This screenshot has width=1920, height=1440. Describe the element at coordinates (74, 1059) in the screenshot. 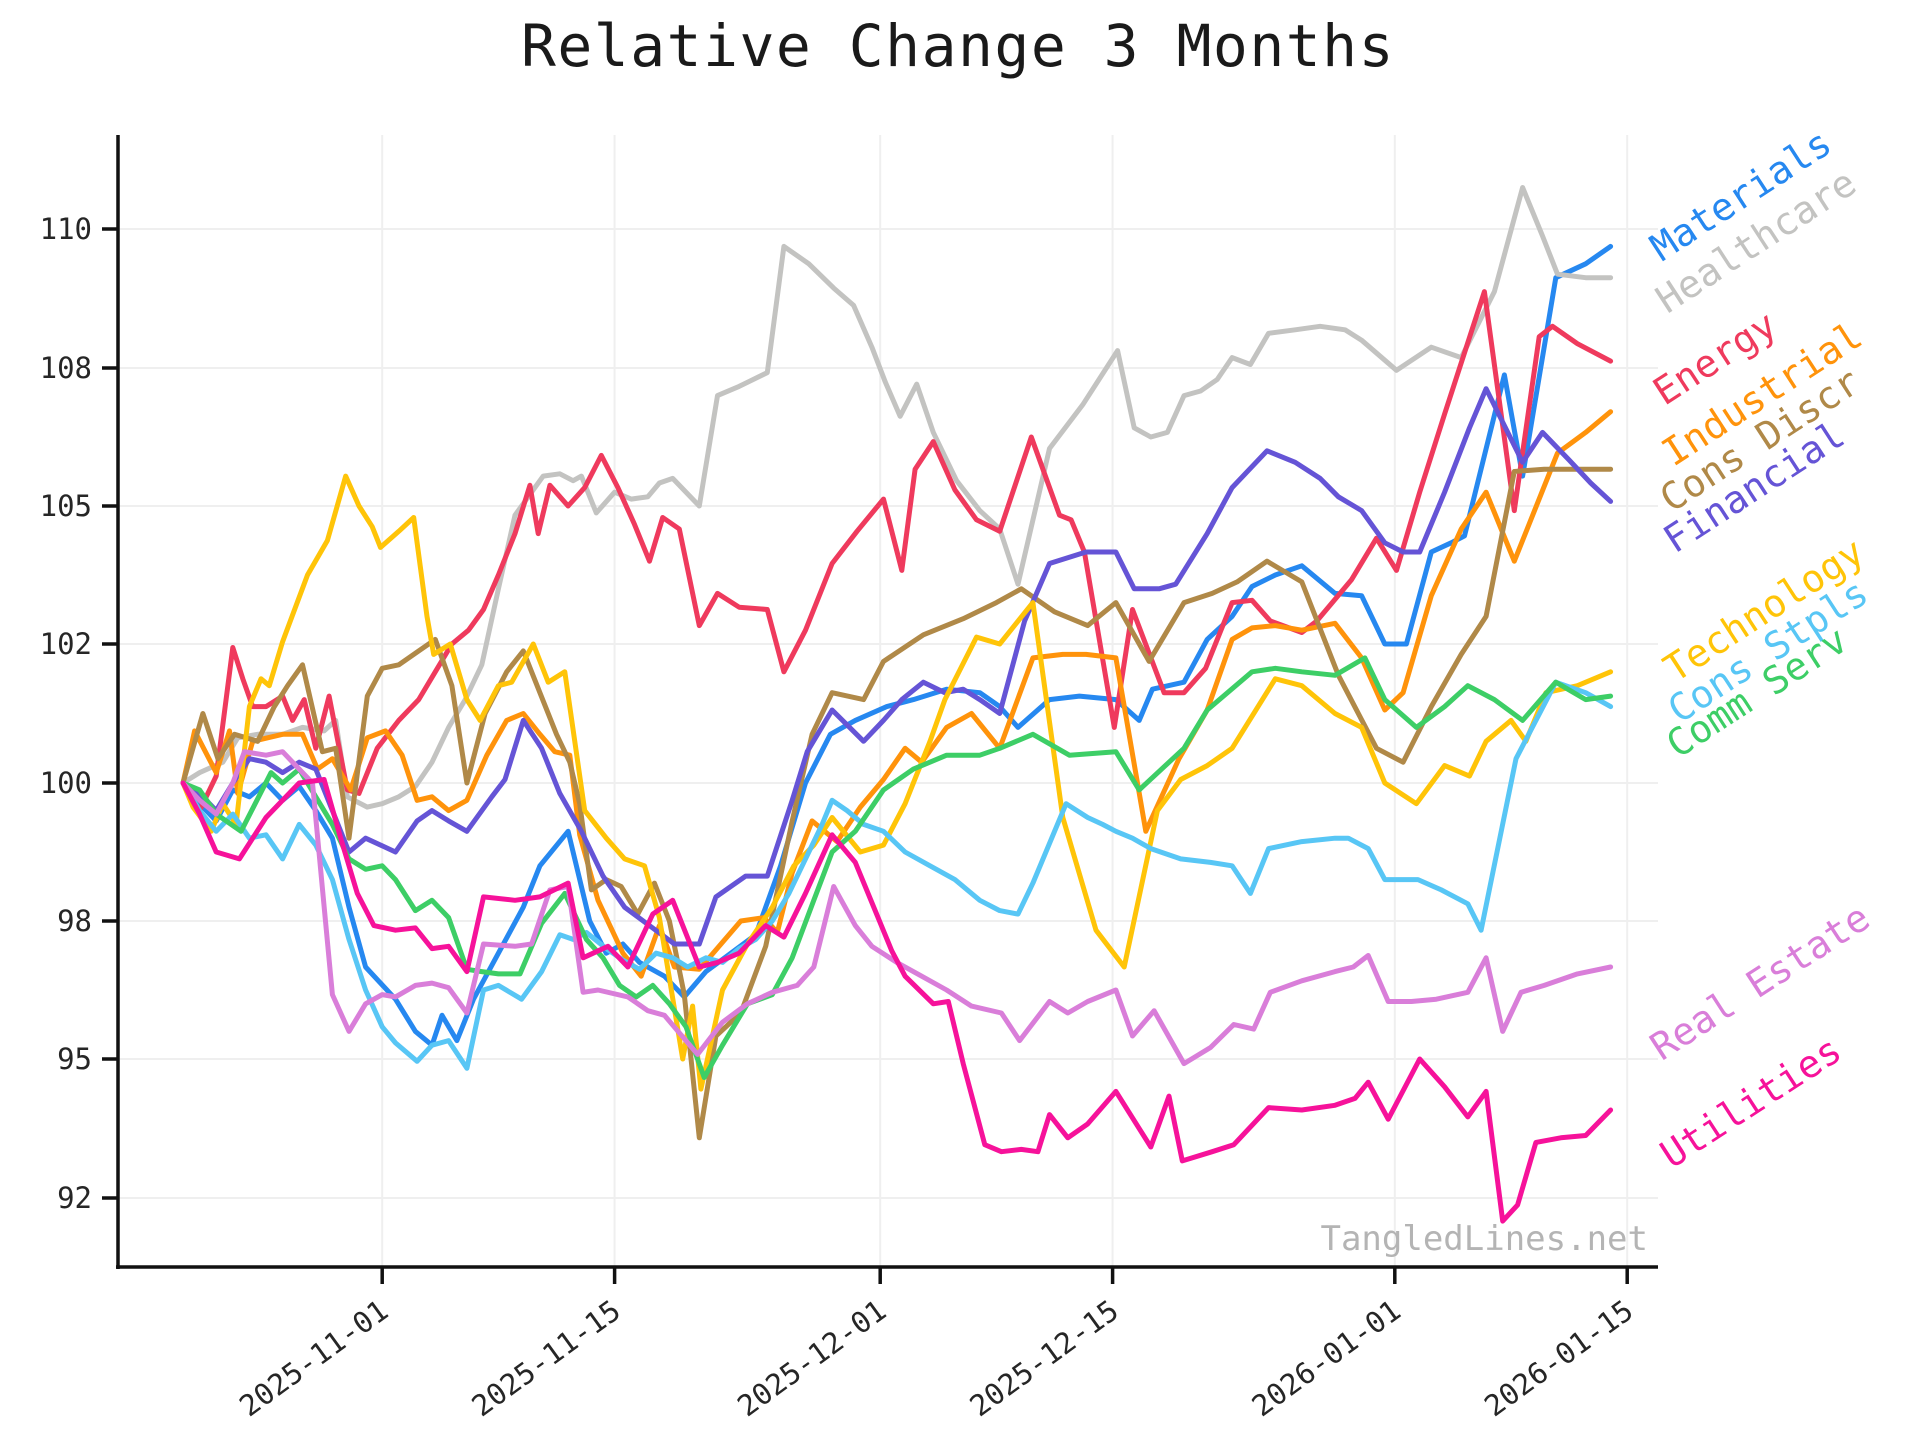

I see `y-tick-label: 95` at that location.